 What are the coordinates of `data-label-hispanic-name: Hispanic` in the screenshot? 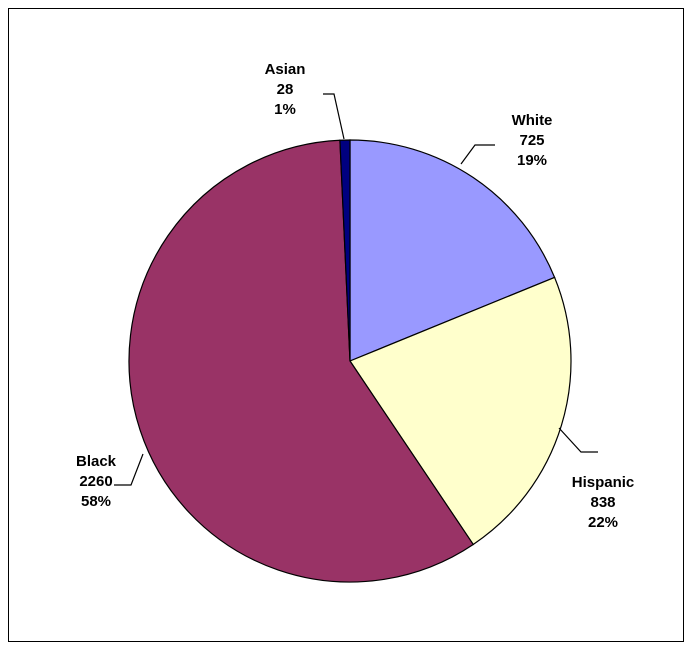 It's located at (603, 482).